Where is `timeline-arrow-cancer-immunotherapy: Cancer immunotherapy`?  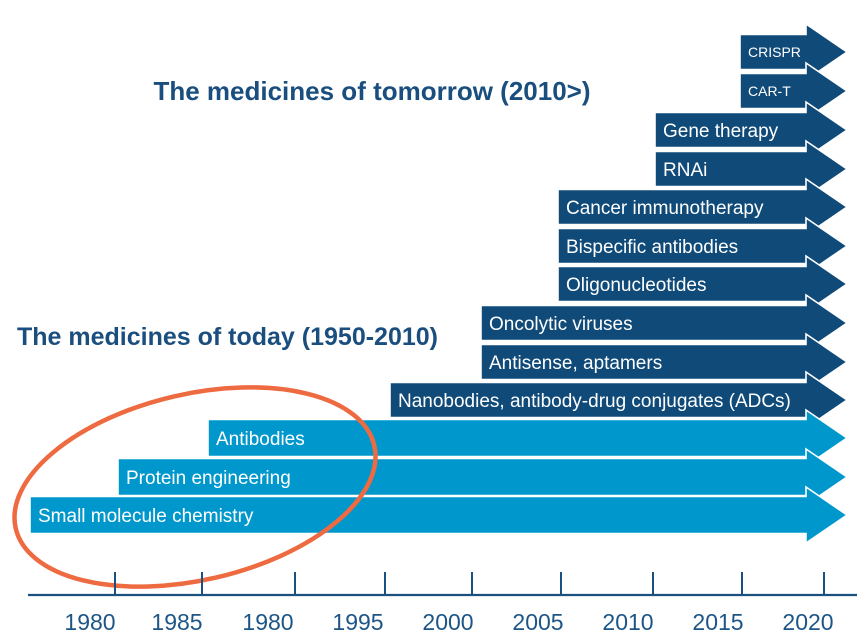
timeline-arrow-cancer-immunotherapy: Cancer immunotherapy is located at coordinates (703, 207).